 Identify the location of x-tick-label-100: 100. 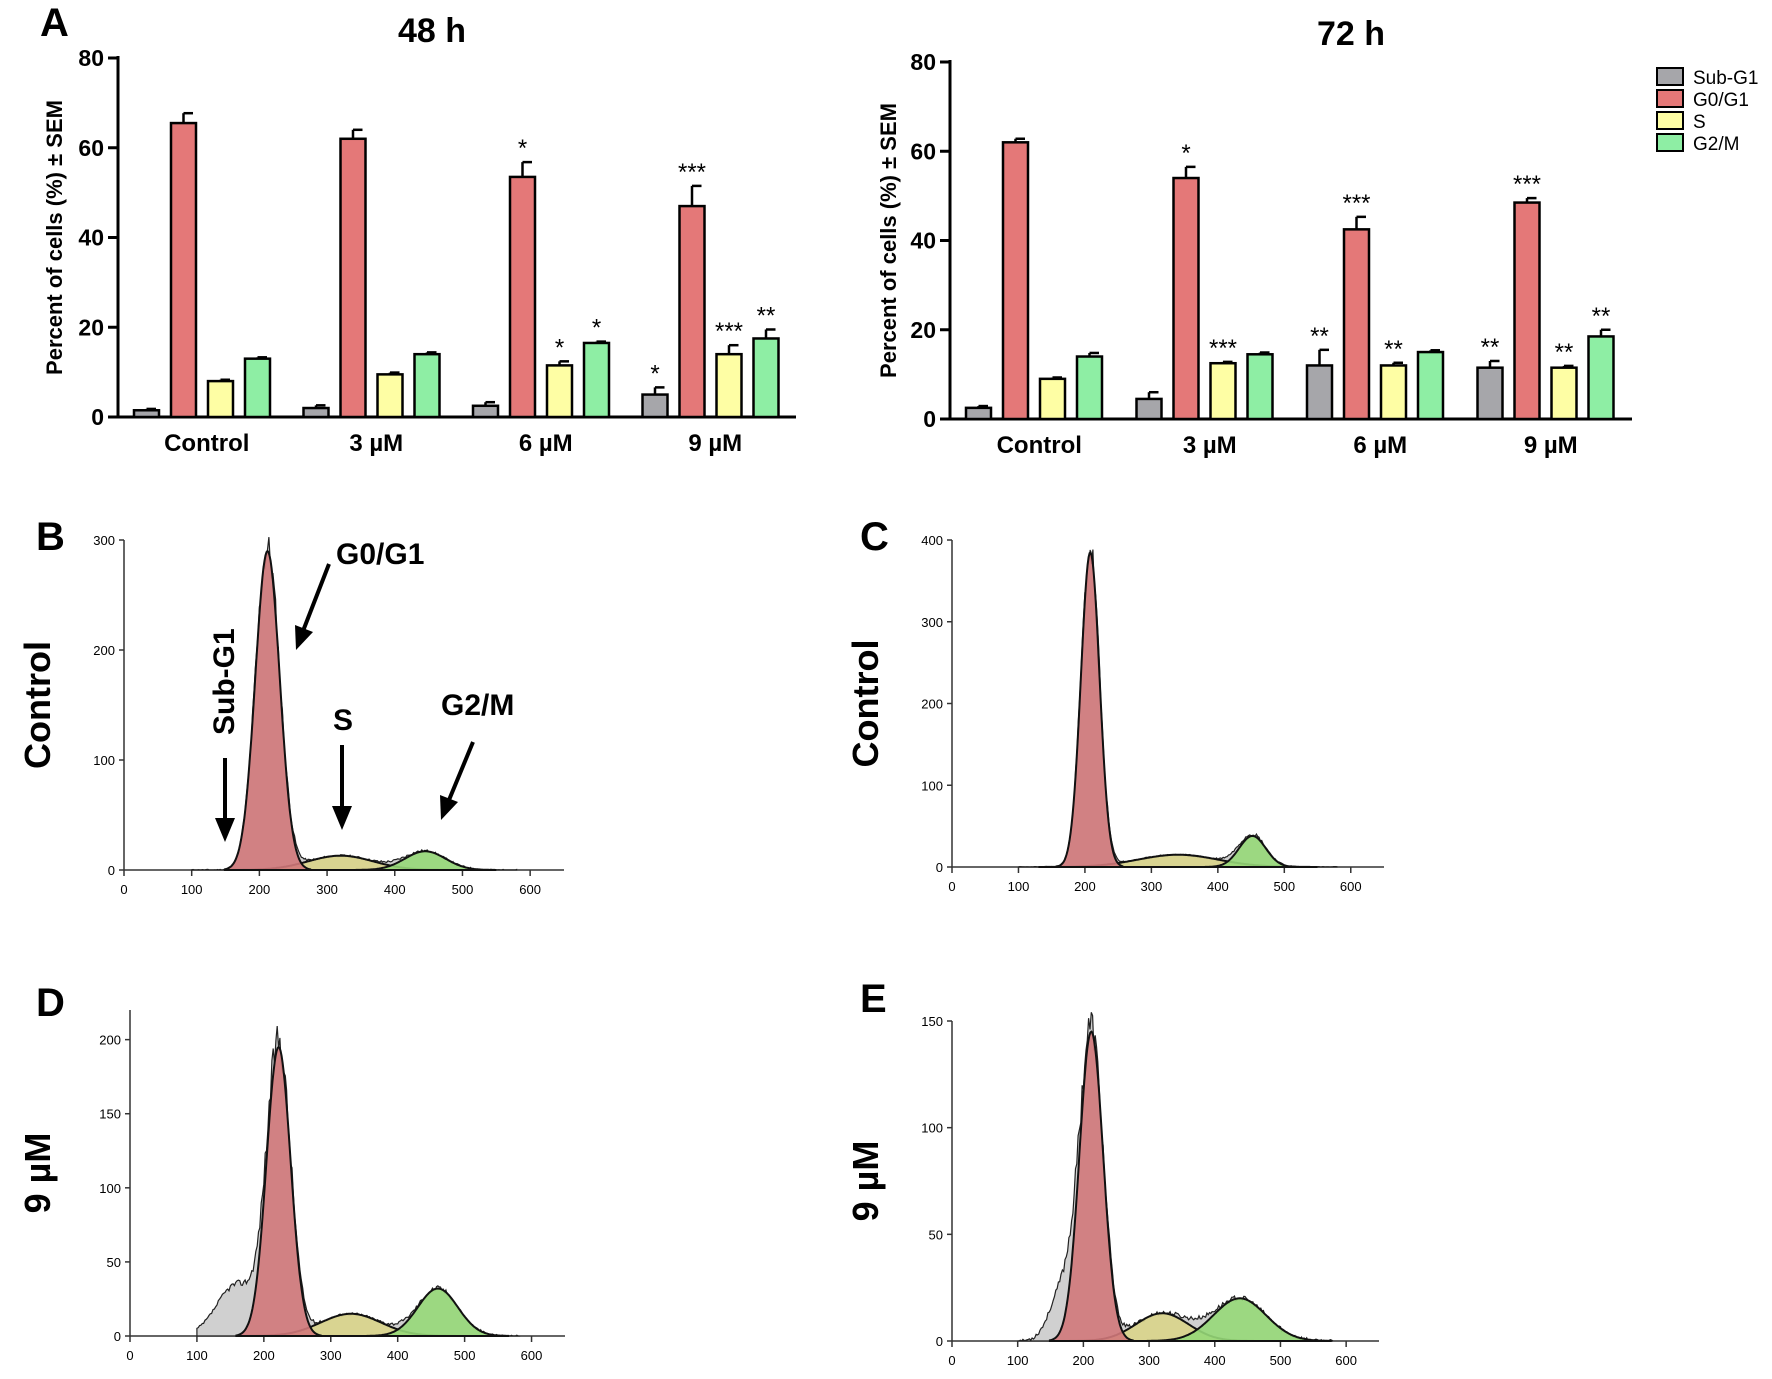
(1019, 886).